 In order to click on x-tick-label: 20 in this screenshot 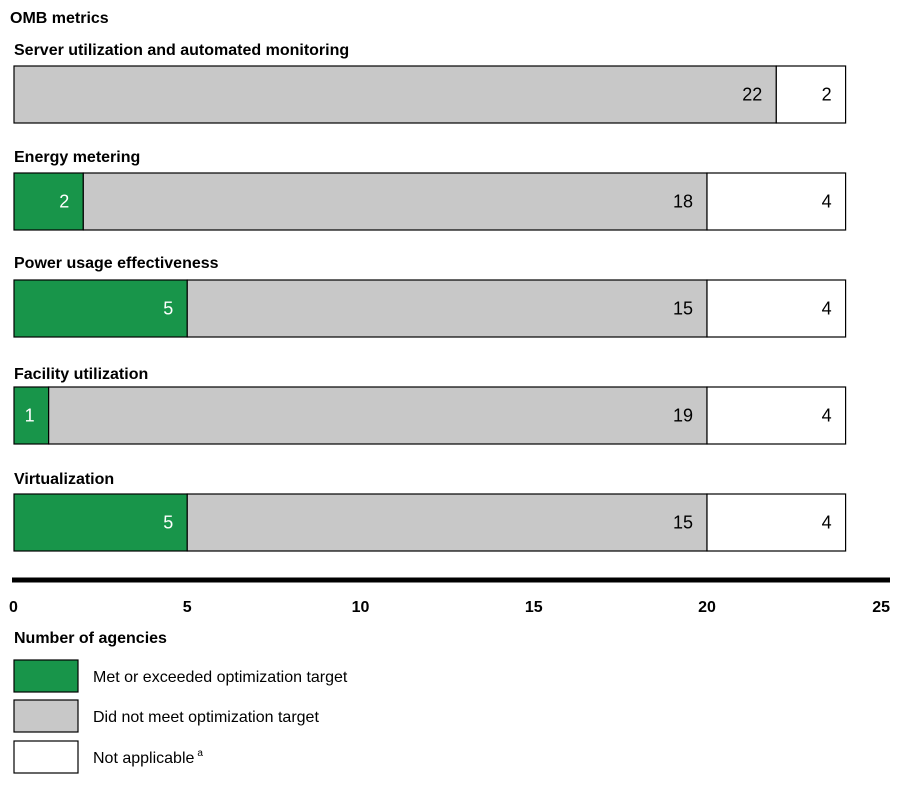, I will do `click(707, 607)`.